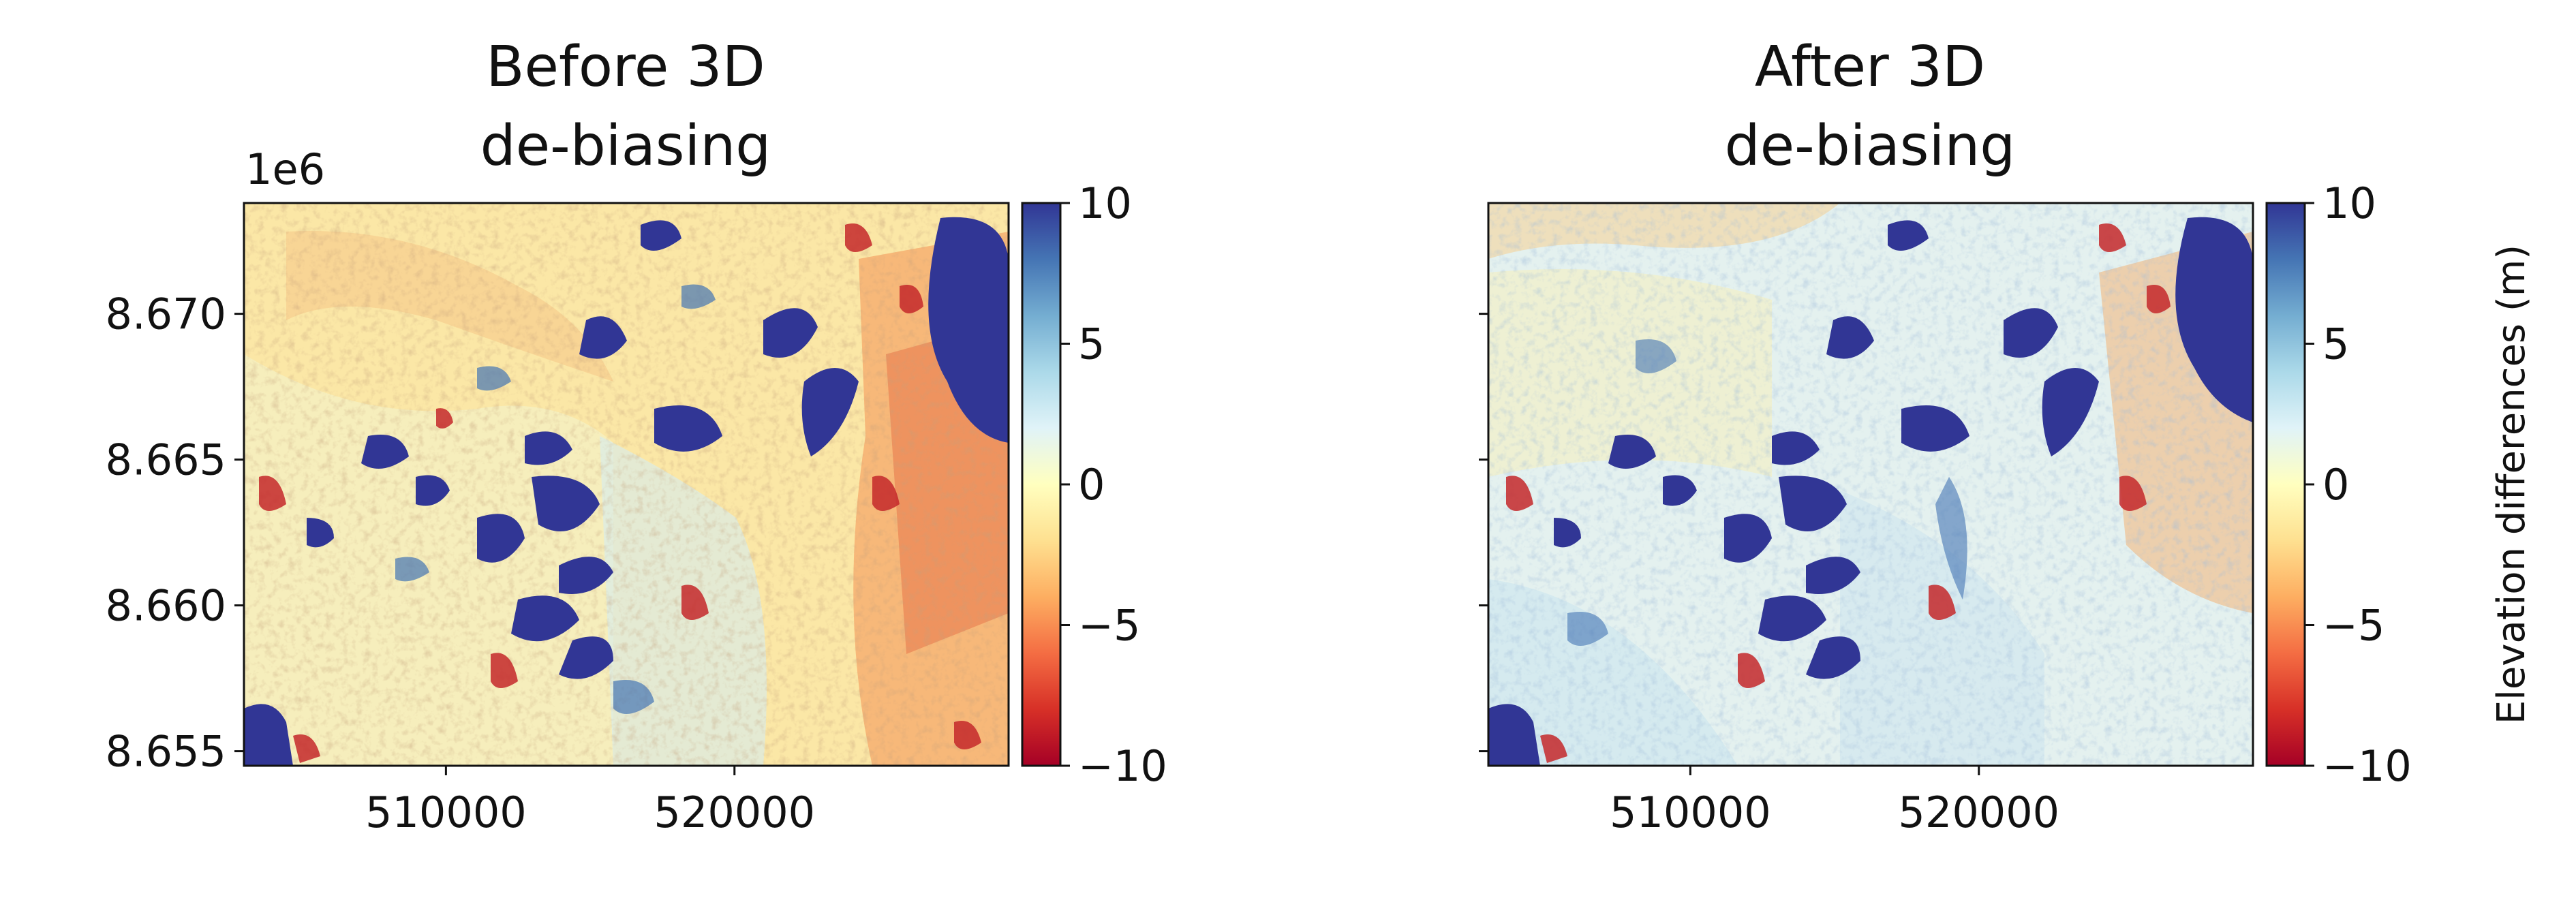  What do you see at coordinates (1483, 533) in the screenshot?
I see `y-axis` at bounding box center [1483, 533].